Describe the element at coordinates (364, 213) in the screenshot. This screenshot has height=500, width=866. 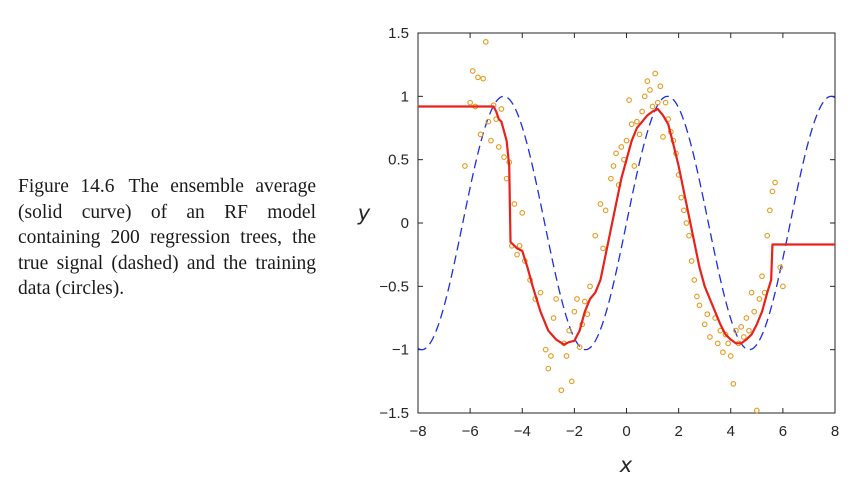
I see `y-axis-label: y` at that location.